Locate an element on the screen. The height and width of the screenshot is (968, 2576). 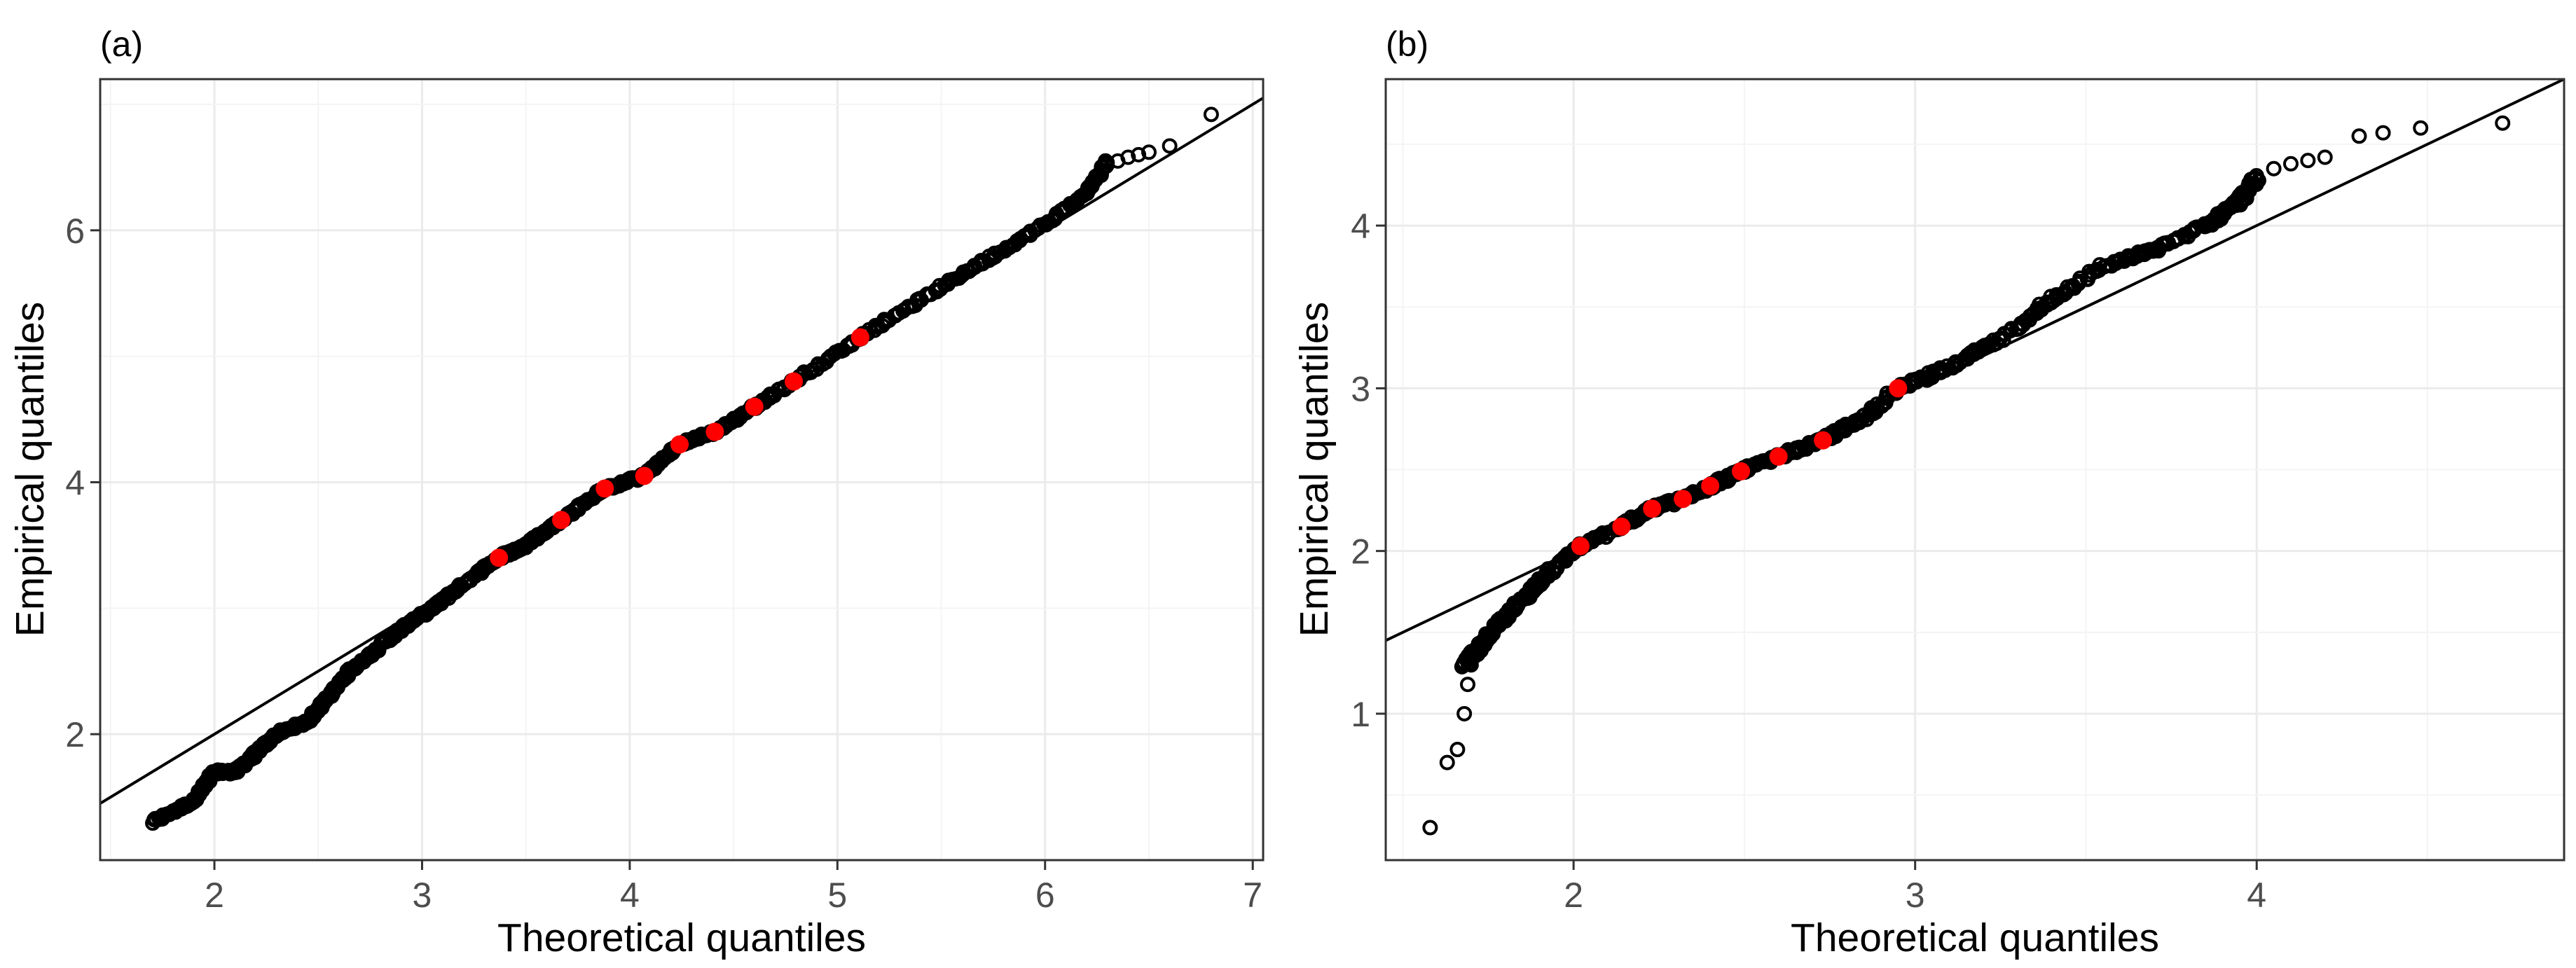
panel-b-x-axis-title: Theoretical quantiles is located at coordinates (1975, 937).